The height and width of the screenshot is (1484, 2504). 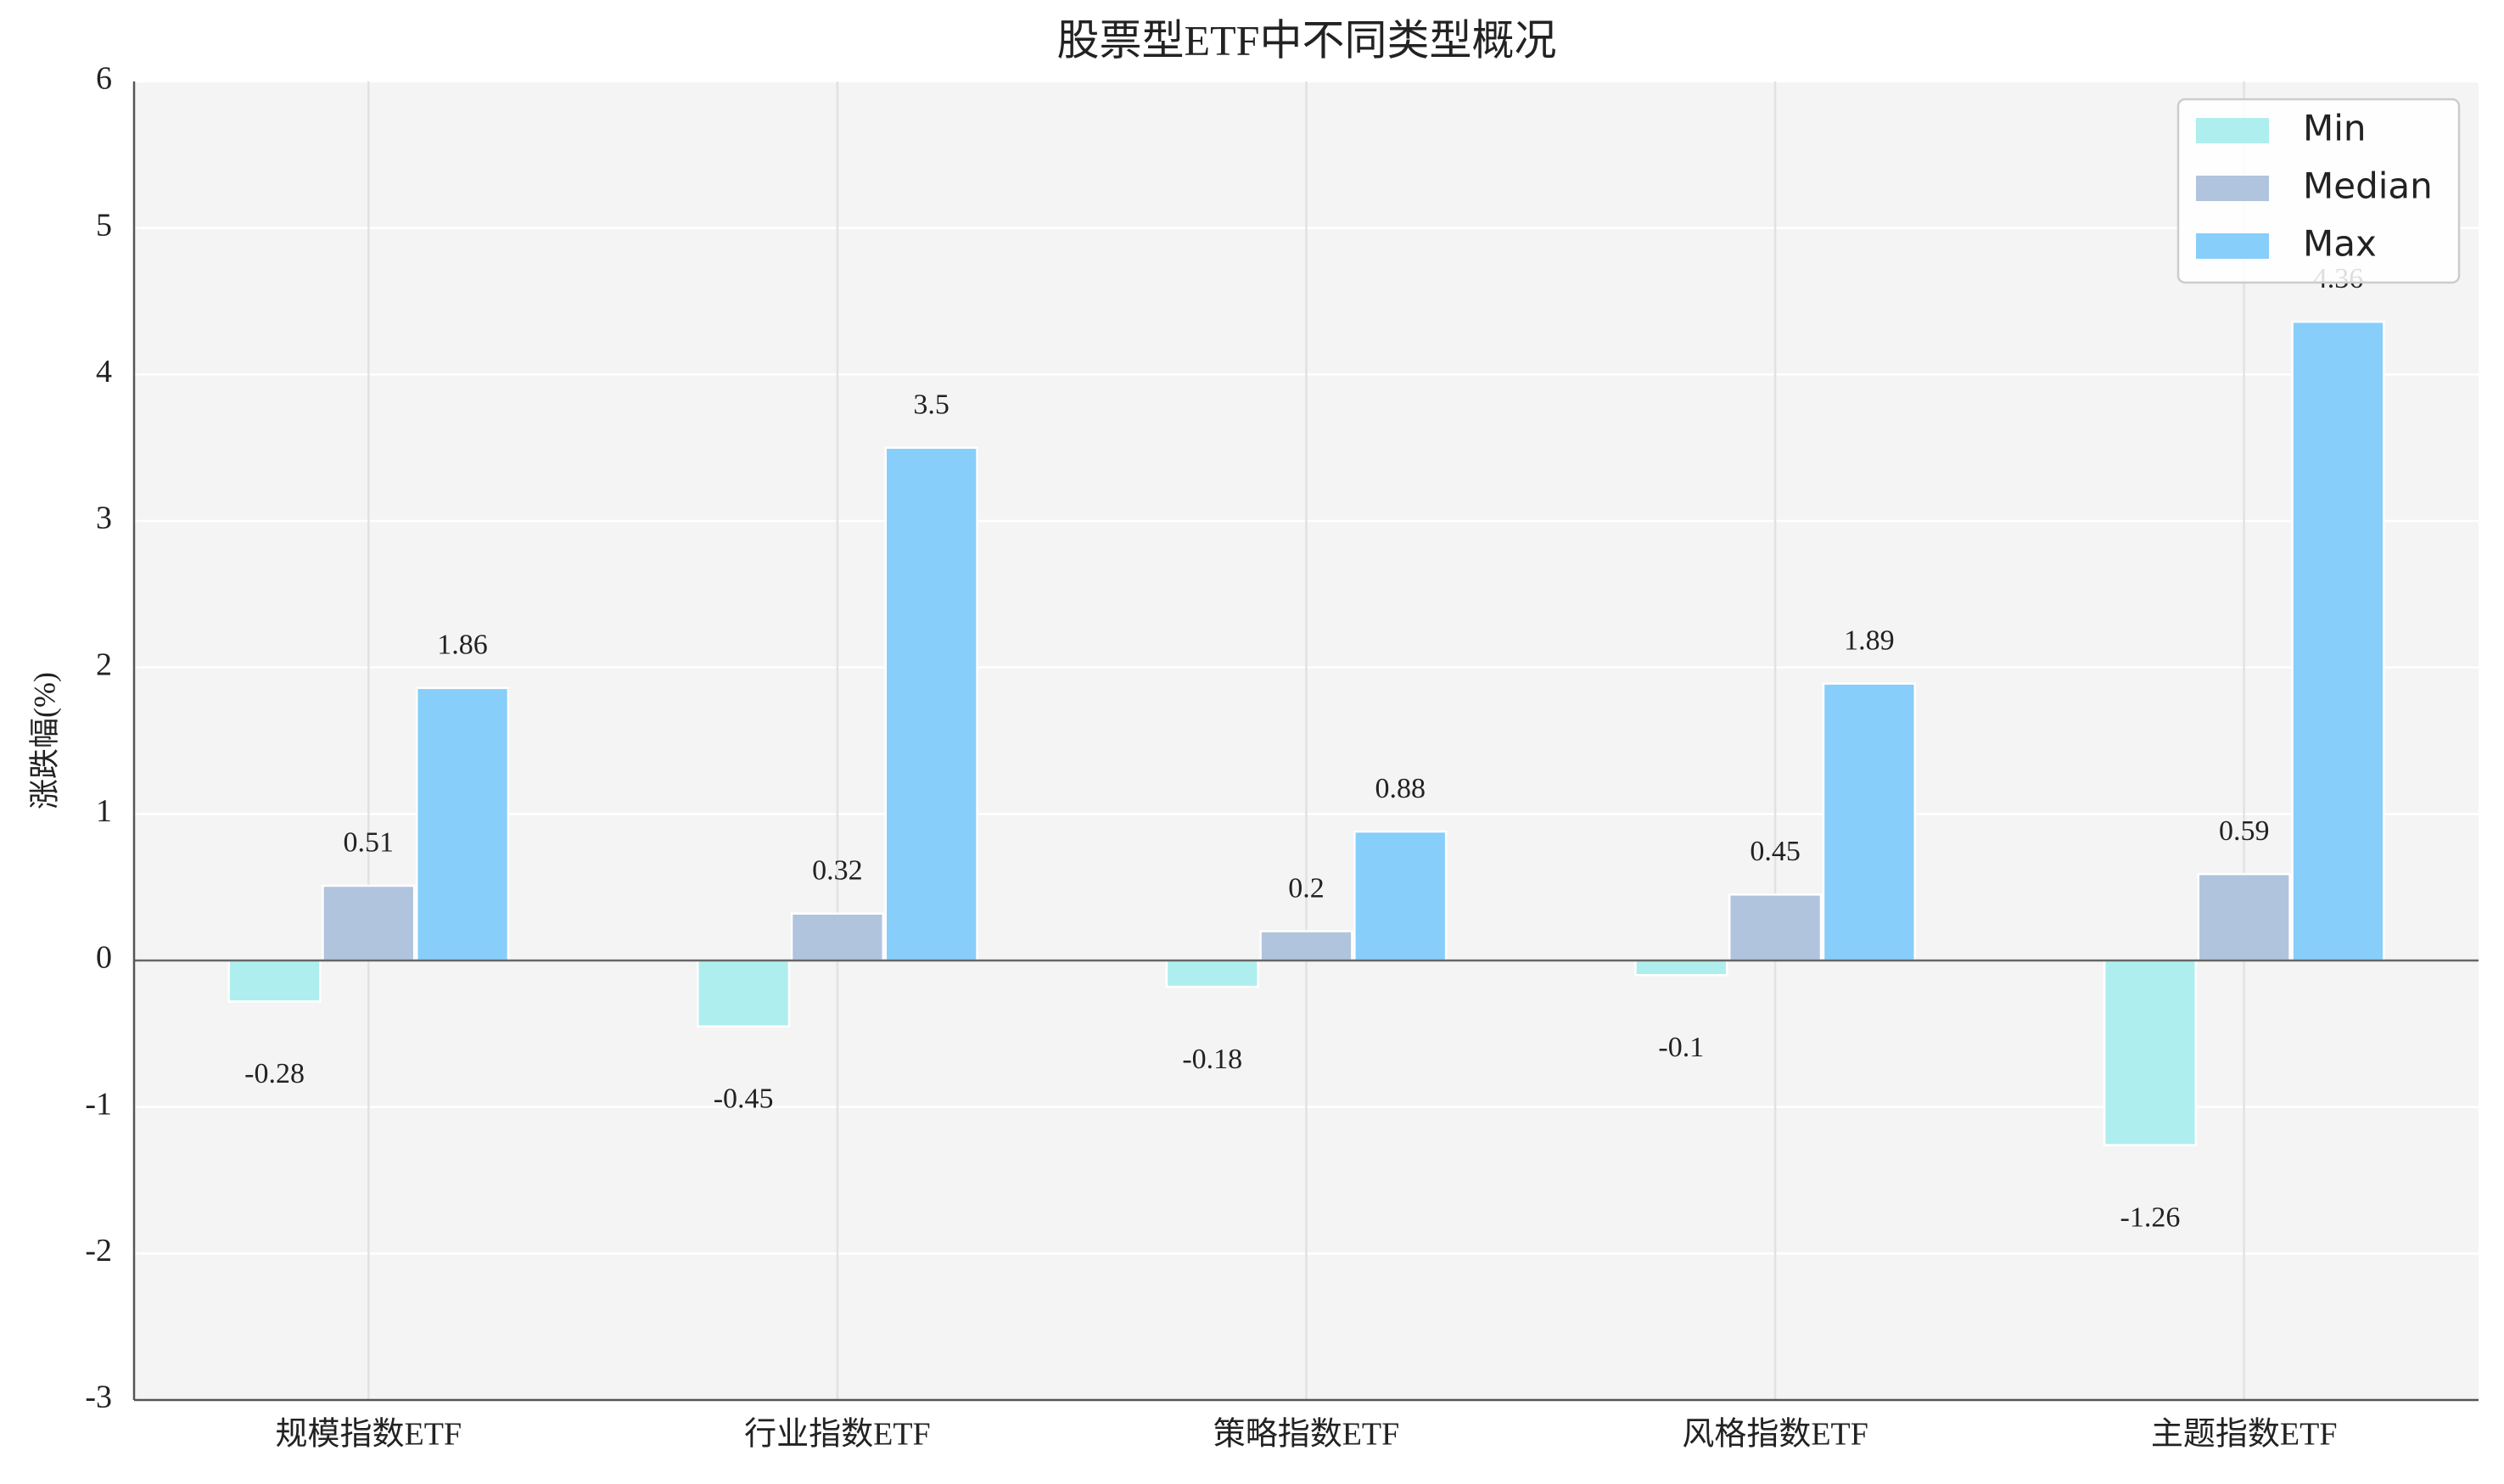 I want to click on y-tick-label: 1, so click(x=104, y=811).